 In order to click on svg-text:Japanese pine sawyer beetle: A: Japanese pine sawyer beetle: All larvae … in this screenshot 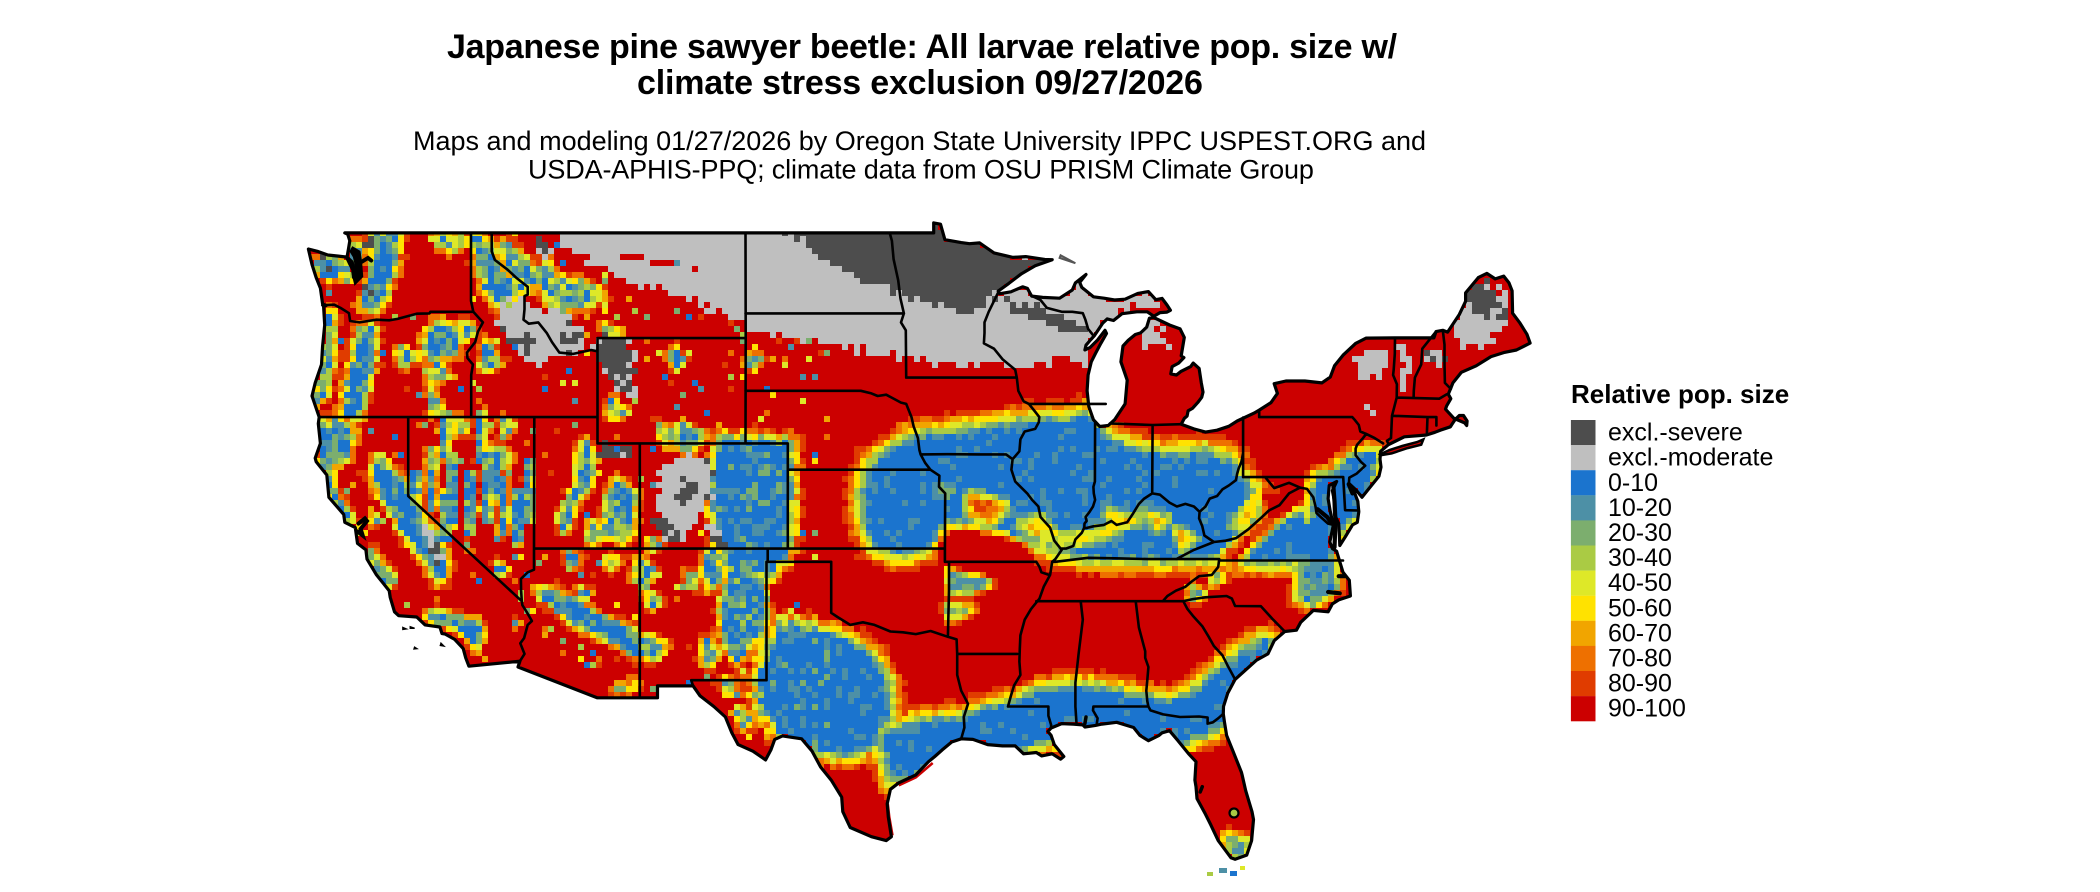, I will do `click(922, 47)`.